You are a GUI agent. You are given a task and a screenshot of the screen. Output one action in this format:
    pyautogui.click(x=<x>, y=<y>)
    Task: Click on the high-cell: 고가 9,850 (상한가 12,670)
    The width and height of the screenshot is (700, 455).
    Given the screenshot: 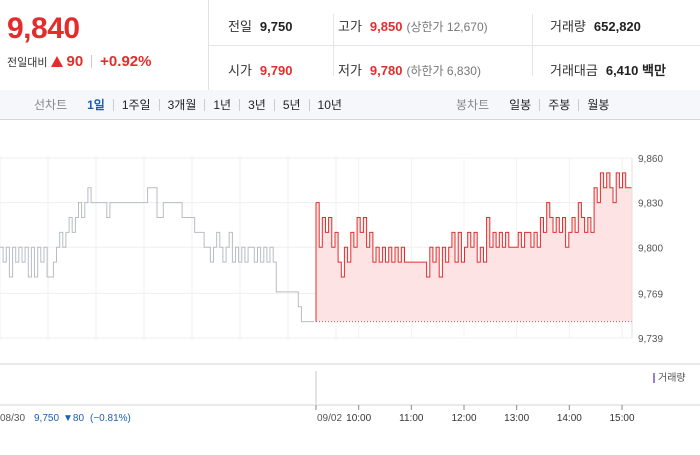 What is the action you would take?
    pyautogui.click(x=413, y=25)
    